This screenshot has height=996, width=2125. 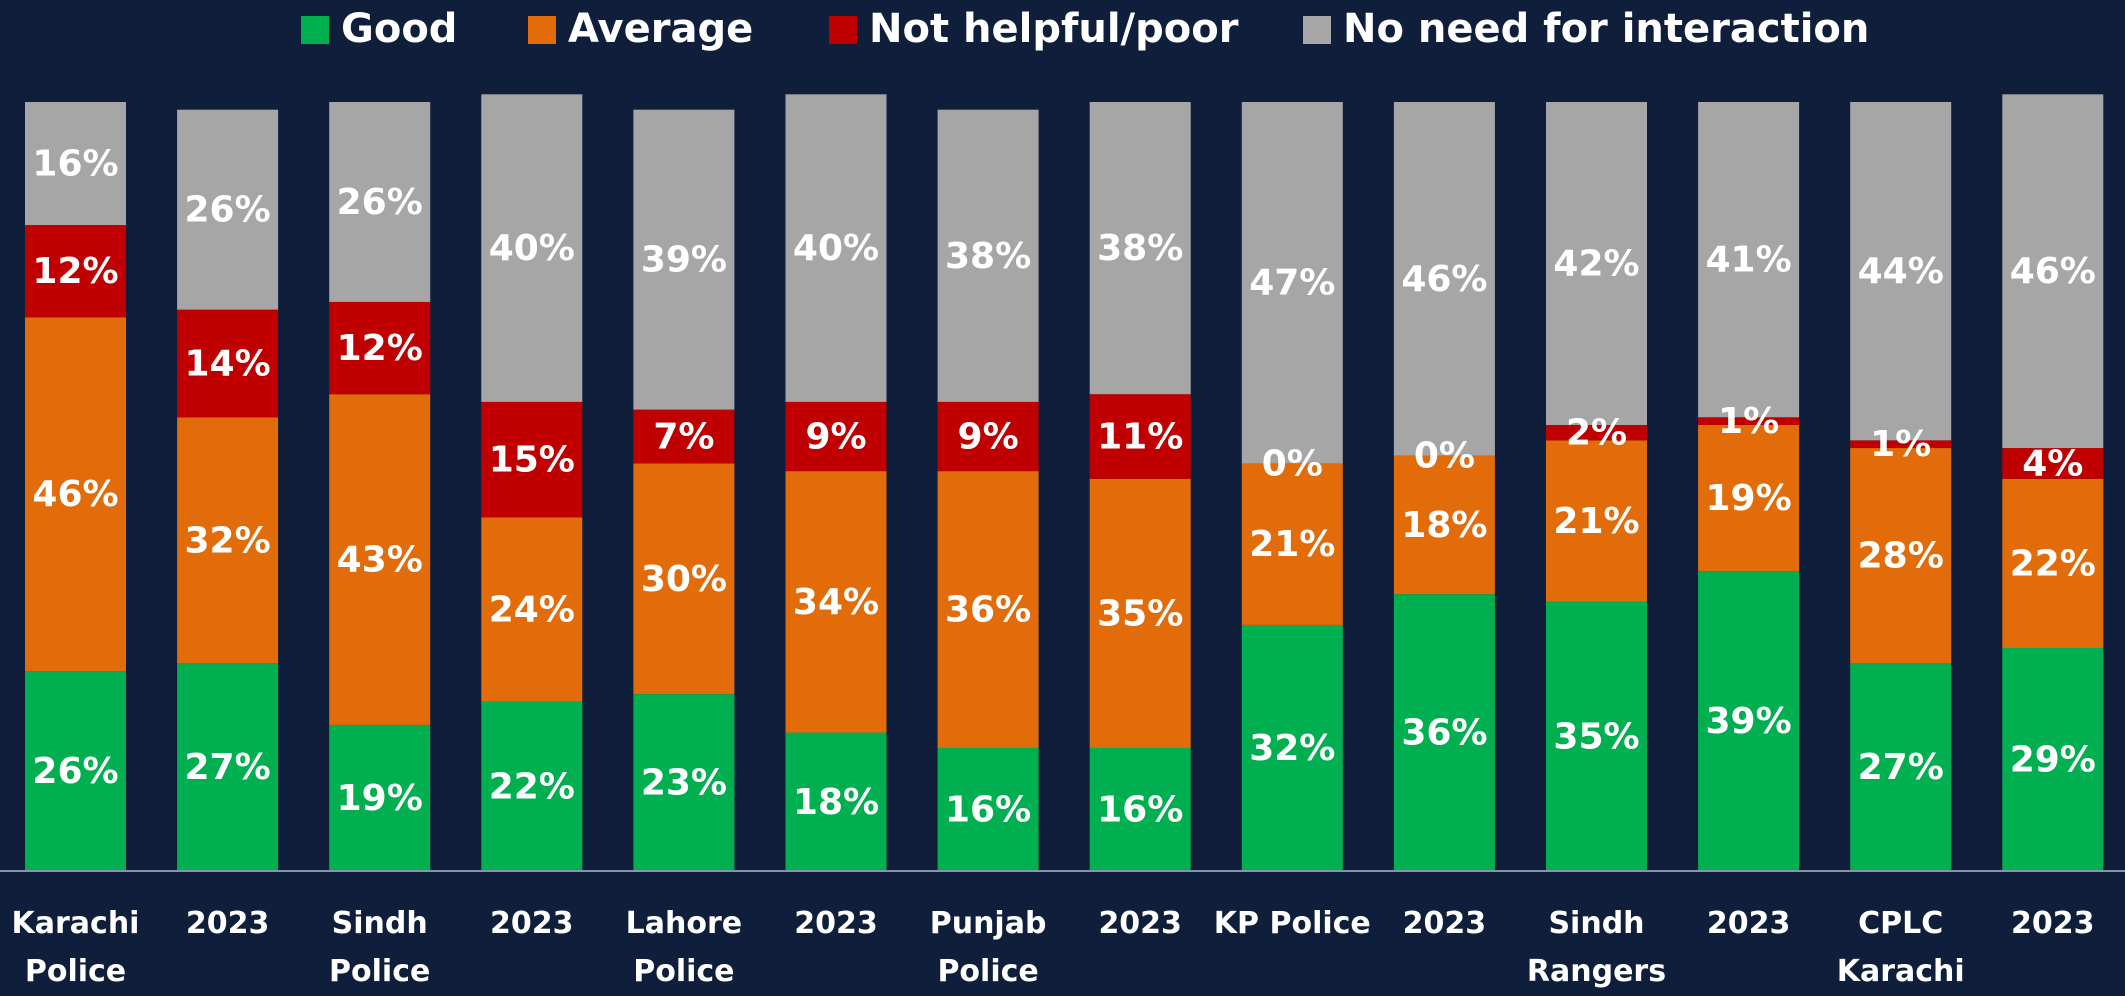 I want to click on value-label: 27%, so click(x=228, y=767).